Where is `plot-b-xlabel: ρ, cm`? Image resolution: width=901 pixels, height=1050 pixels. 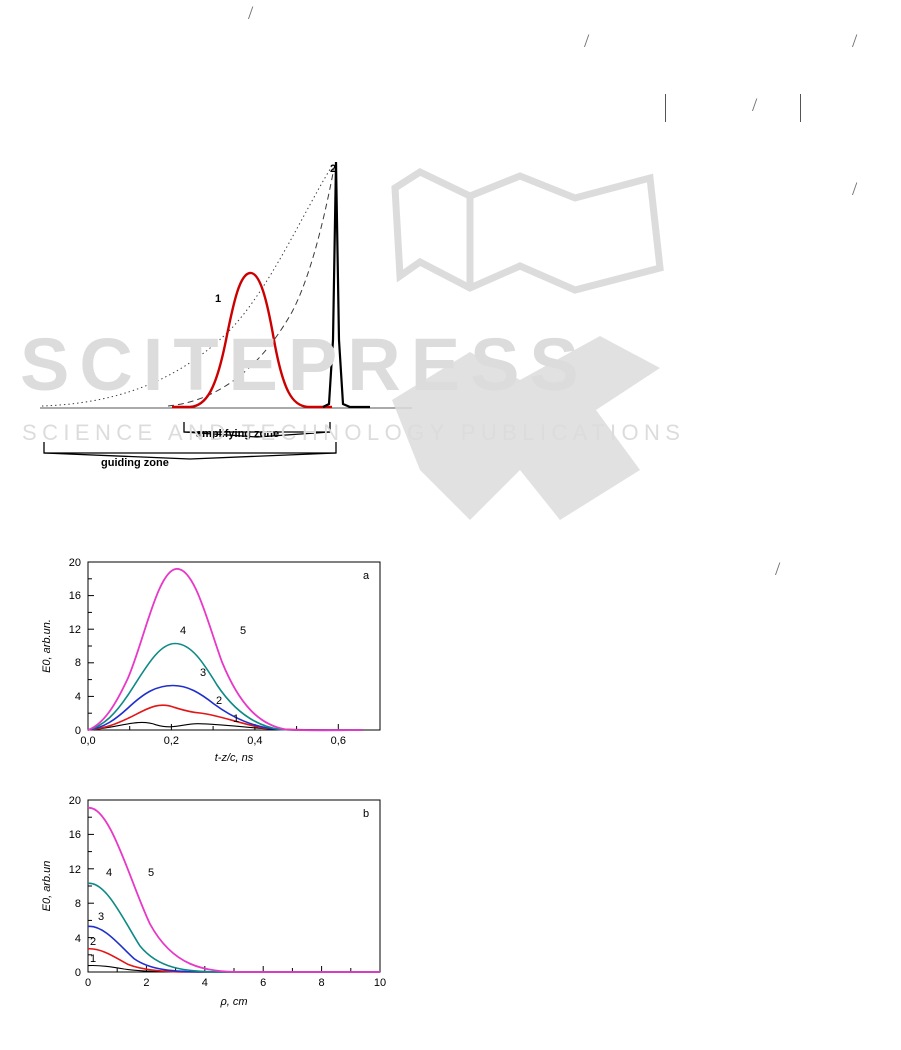 plot-b-xlabel: ρ, cm is located at coordinates (233, 1002).